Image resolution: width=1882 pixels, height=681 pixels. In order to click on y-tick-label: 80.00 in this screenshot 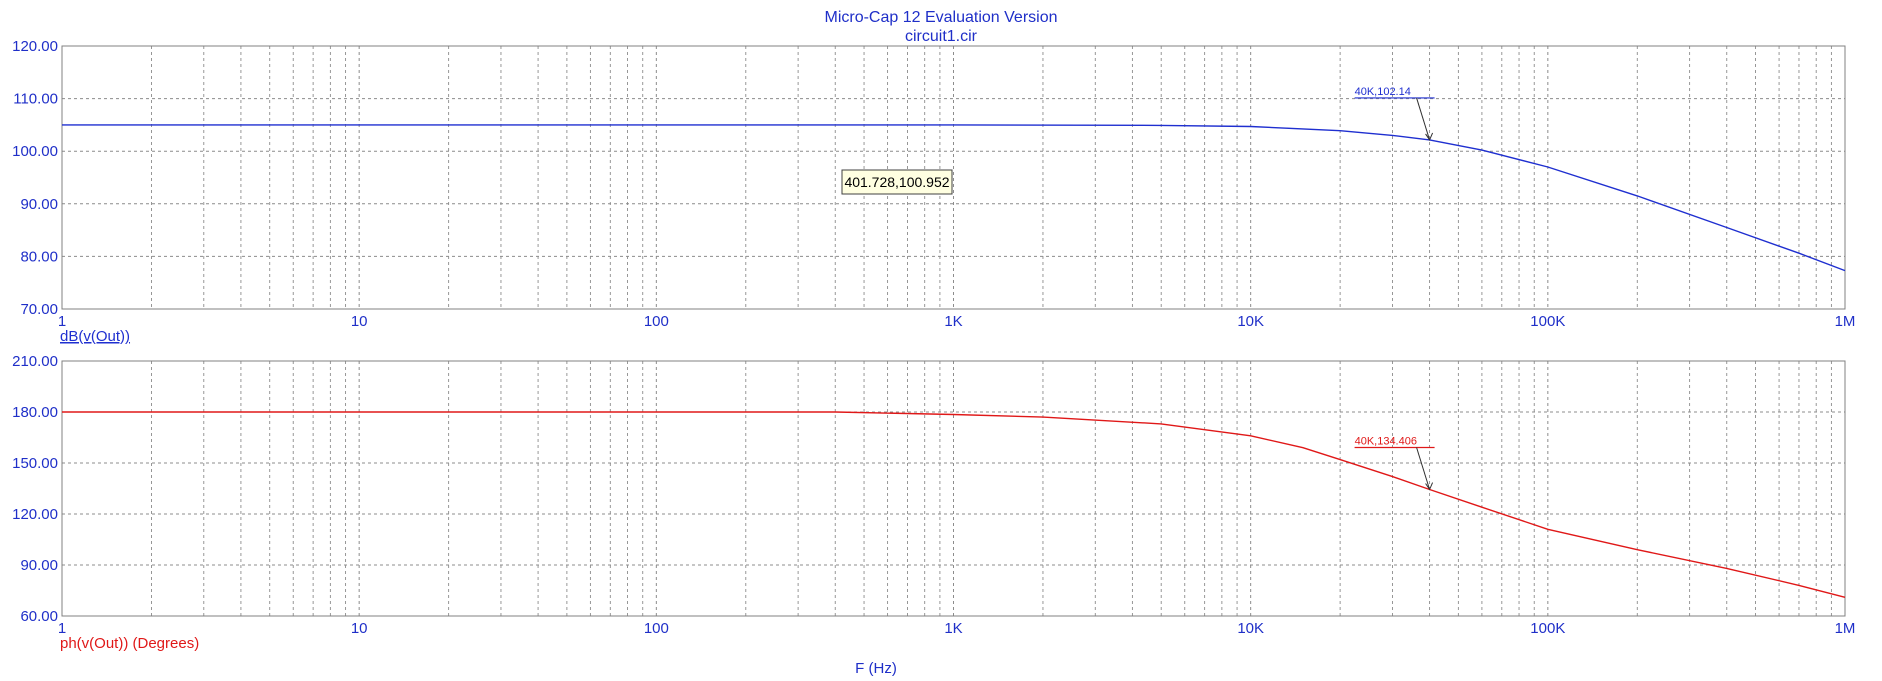, I will do `click(39, 256)`.